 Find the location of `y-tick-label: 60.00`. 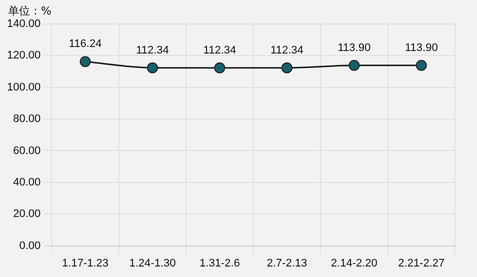

y-tick-label: 60.00 is located at coordinates (27, 150).